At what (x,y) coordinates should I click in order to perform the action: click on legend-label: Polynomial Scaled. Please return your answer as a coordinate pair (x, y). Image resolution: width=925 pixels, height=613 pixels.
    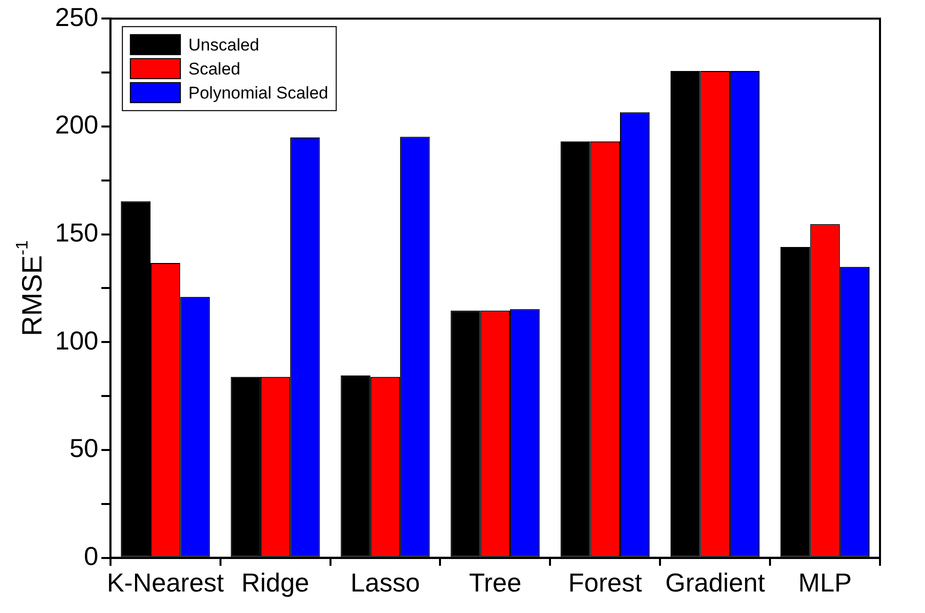
    Looking at the image, I should click on (258, 92).